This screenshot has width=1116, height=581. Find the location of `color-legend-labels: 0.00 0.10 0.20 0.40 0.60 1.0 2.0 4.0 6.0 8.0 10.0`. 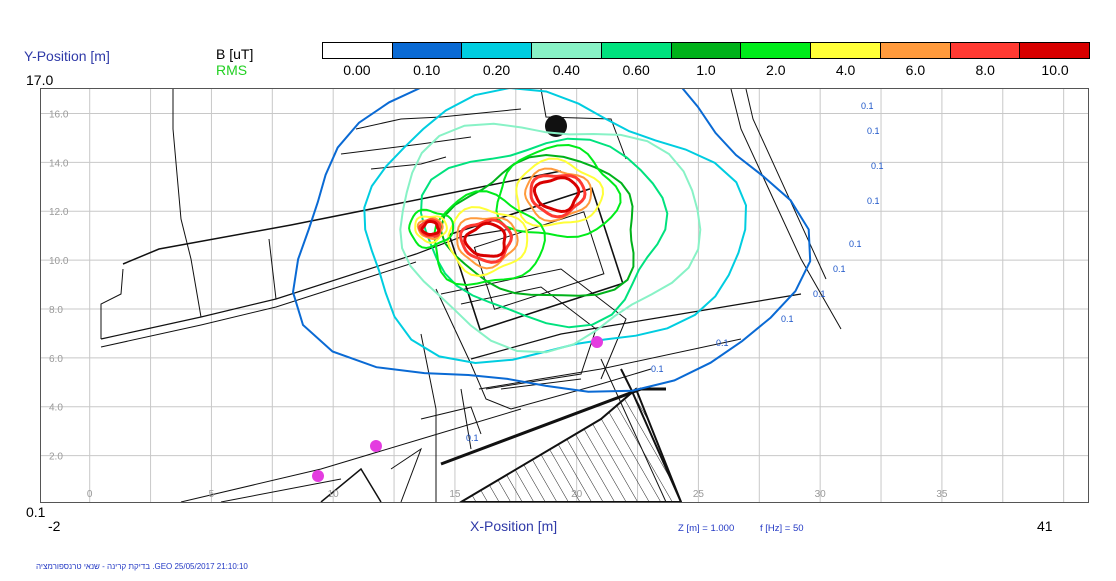

color-legend-labels: 0.00 0.10 0.20 0.40 0.60 1.0 2.0 4.0 6.0 8.0 10.0 is located at coordinates (706, 70).